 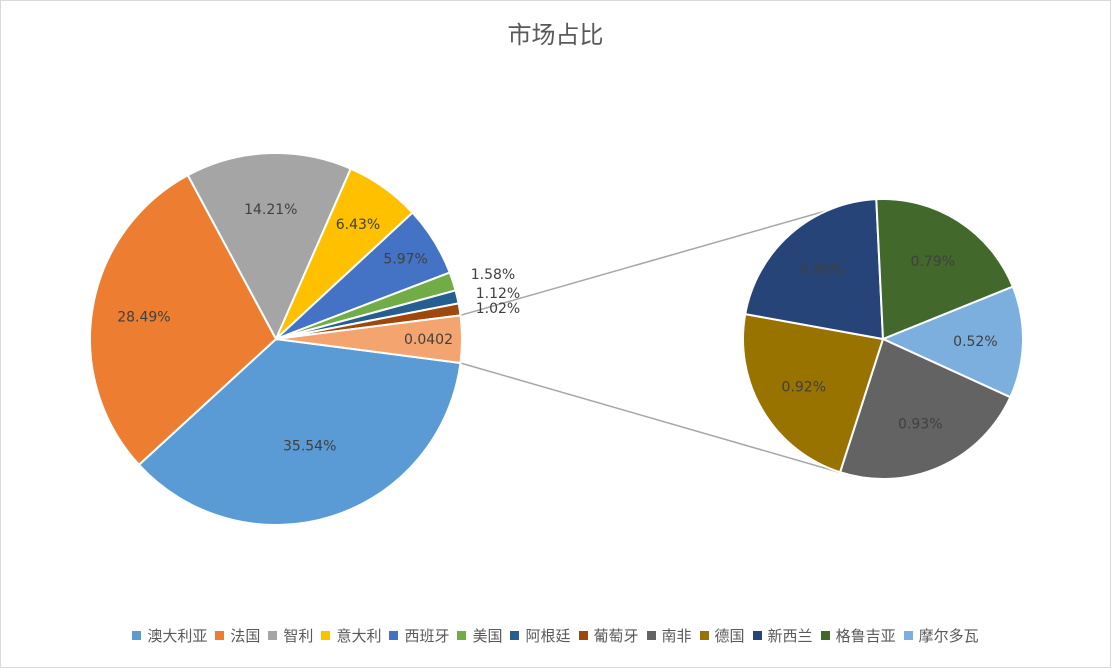 What do you see at coordinates (487, 636) in the screenshot?
I see `legend-label: 美国` at bounding box center [487, 636].